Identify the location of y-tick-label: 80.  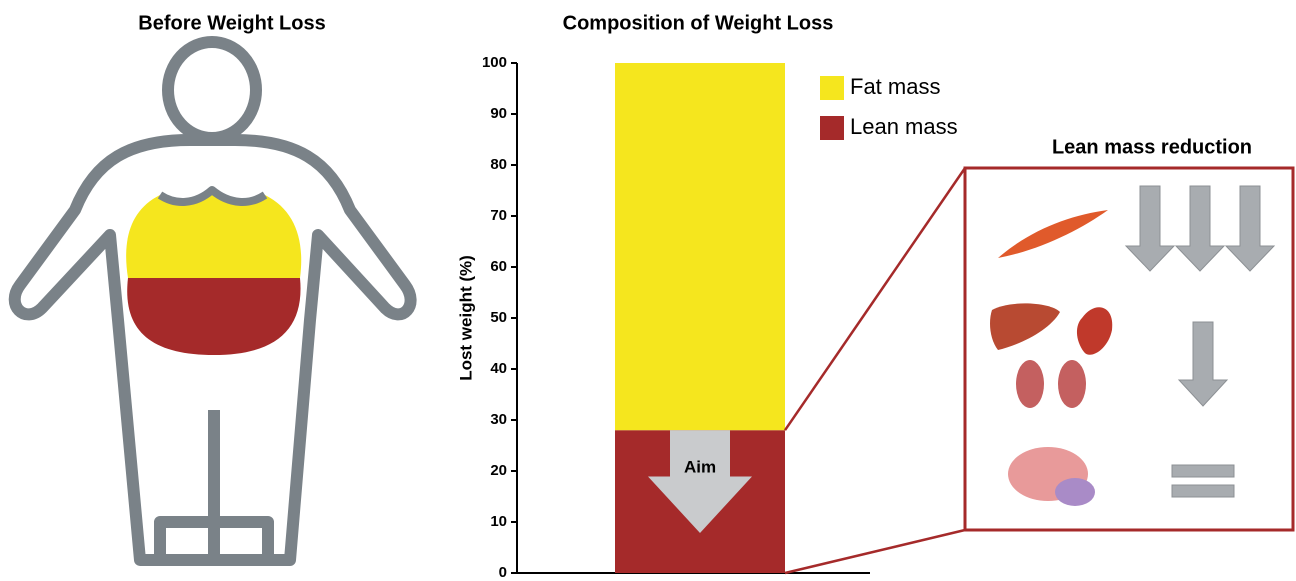
(498, 164).